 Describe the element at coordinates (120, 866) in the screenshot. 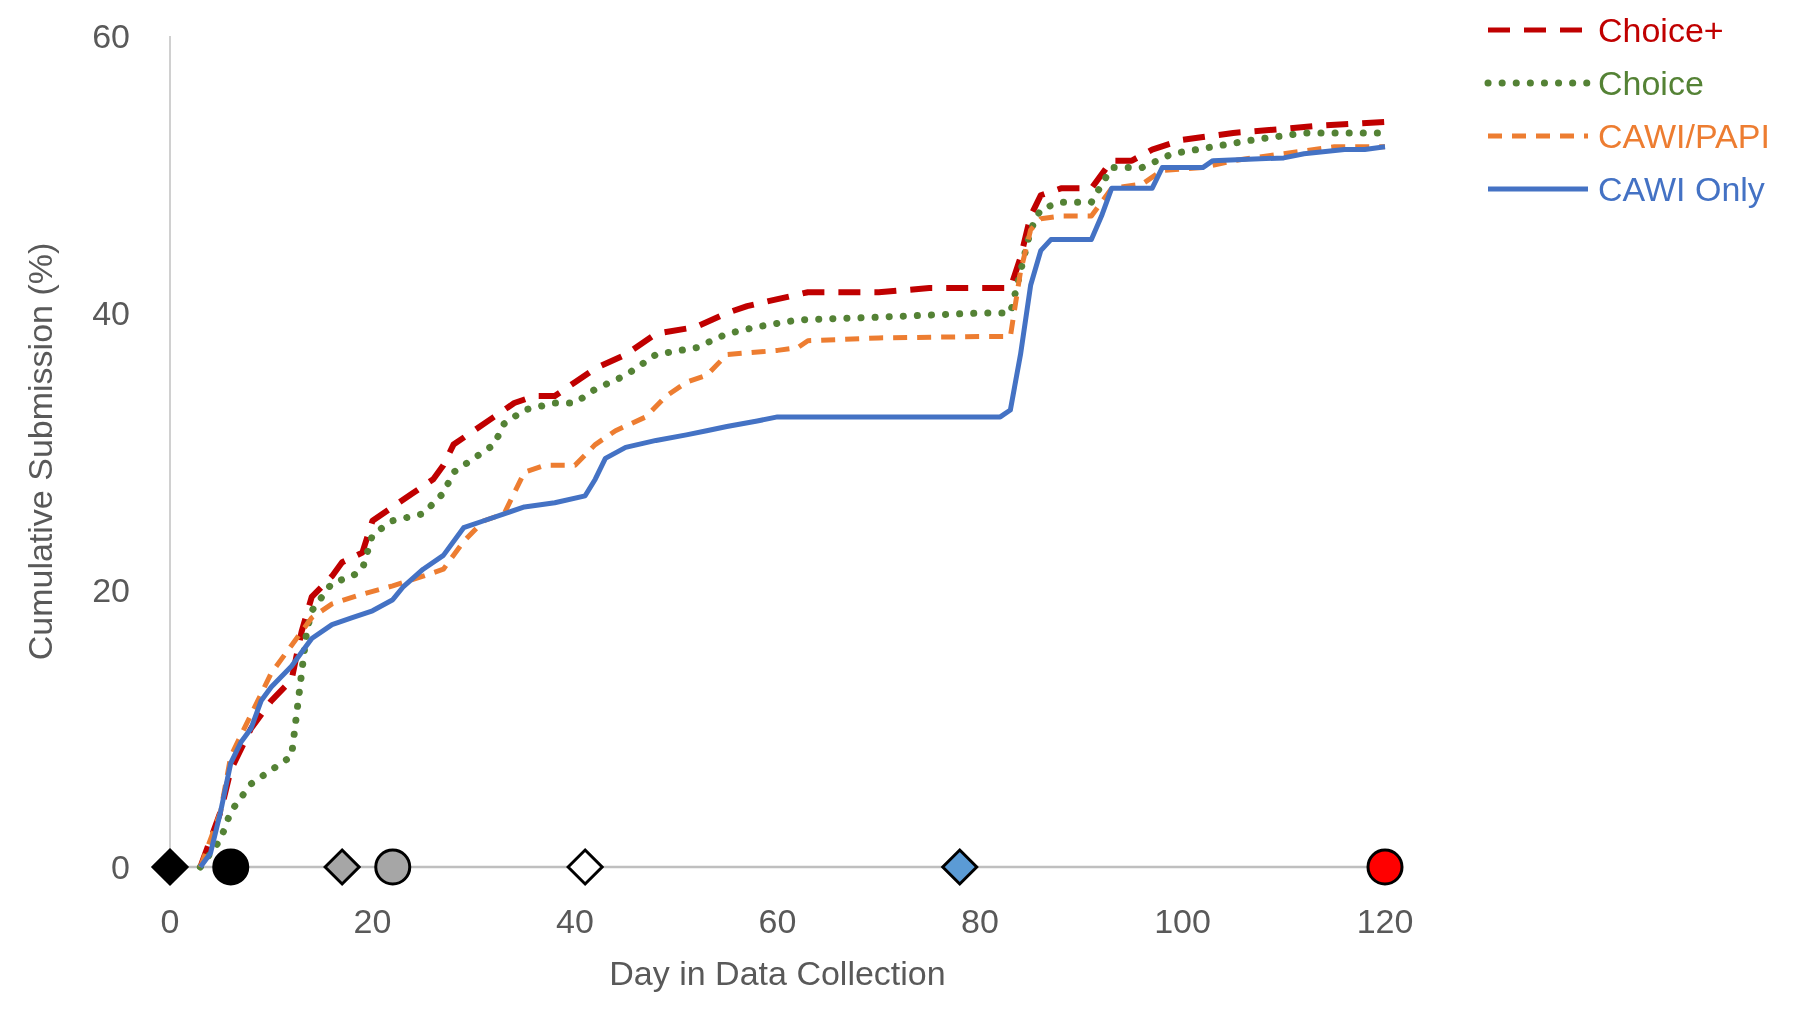

I see `y-tick-label: 0` at that location.